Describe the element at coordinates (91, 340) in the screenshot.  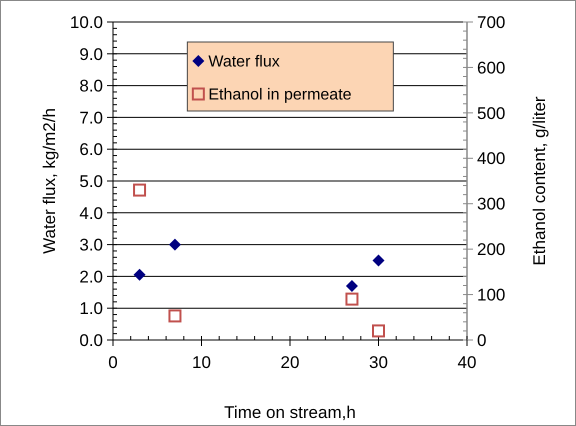
I see `y-tick-label: 0.0` at that location.